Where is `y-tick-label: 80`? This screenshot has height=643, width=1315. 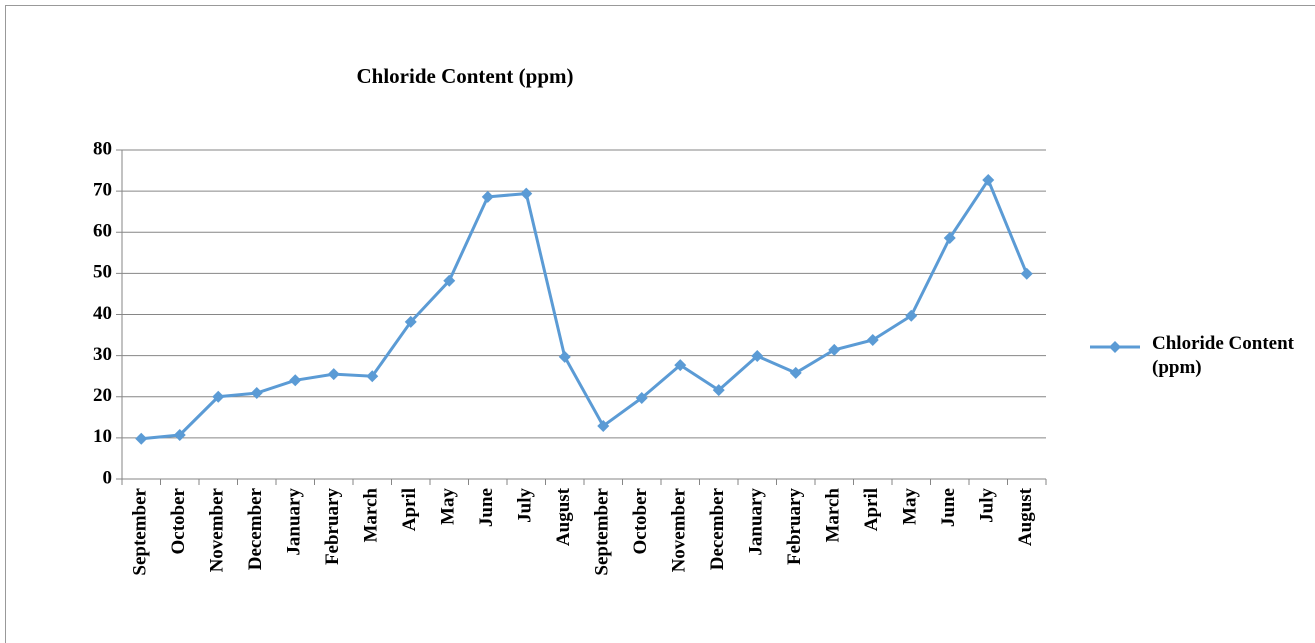 y-tick-label: 80 is located at coordinates (102, 148).